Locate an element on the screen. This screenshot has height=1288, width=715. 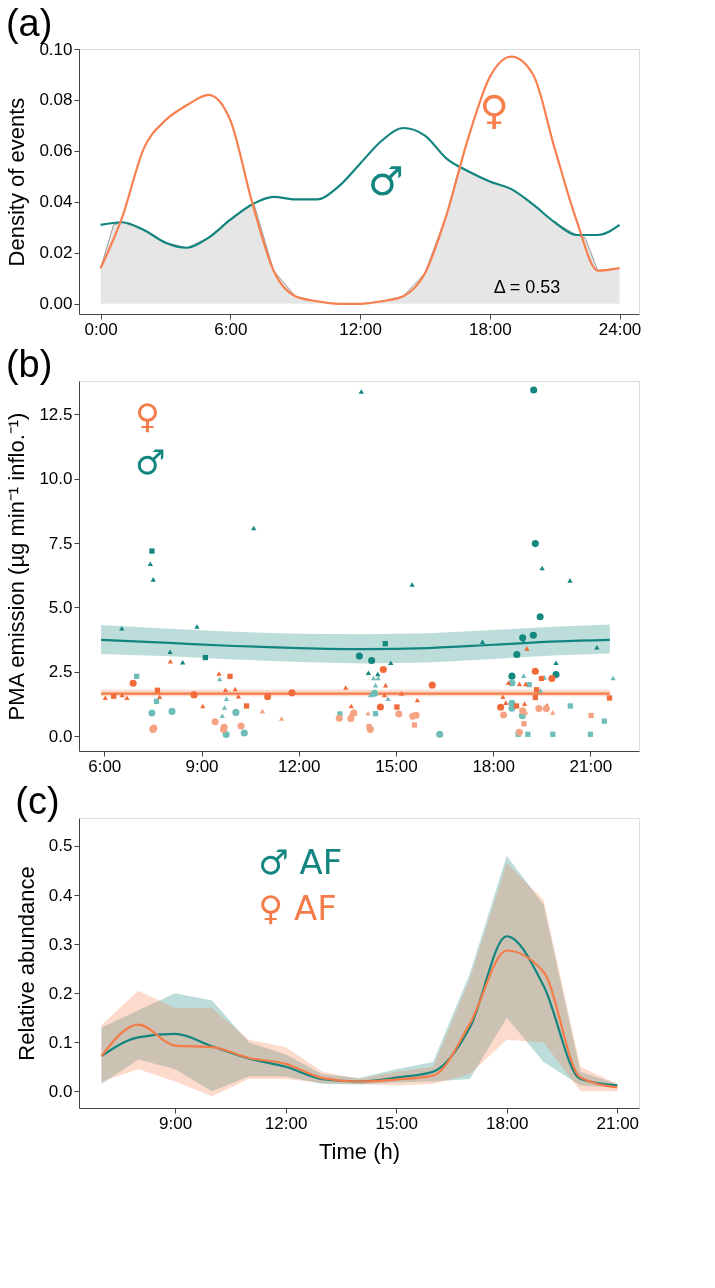
y-tick-label: 0.06 is located at coordinates (56, 151).